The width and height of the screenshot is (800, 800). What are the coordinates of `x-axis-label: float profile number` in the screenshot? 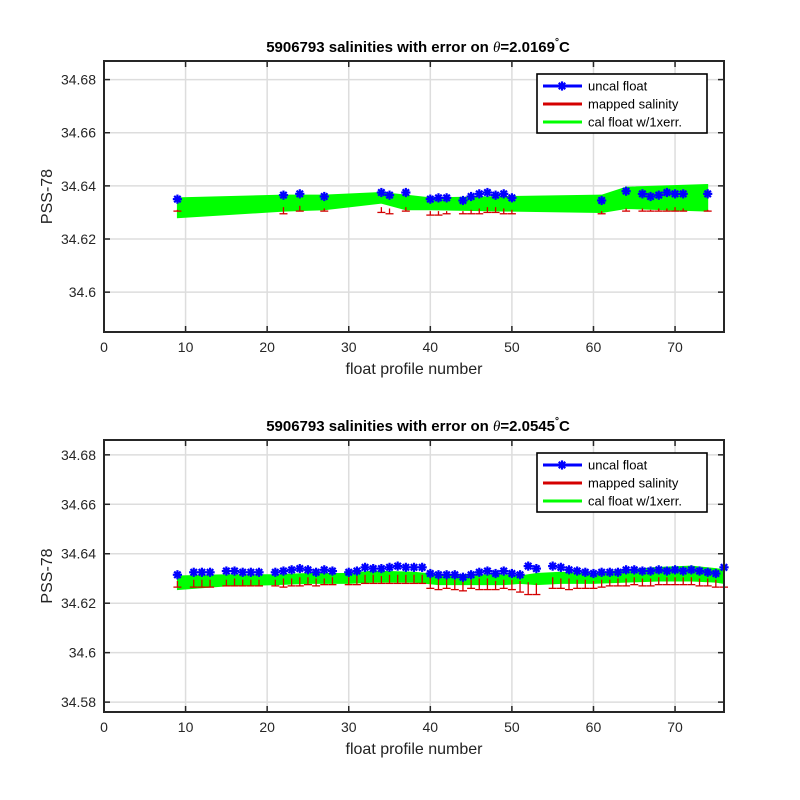 It's located at (415, 749).